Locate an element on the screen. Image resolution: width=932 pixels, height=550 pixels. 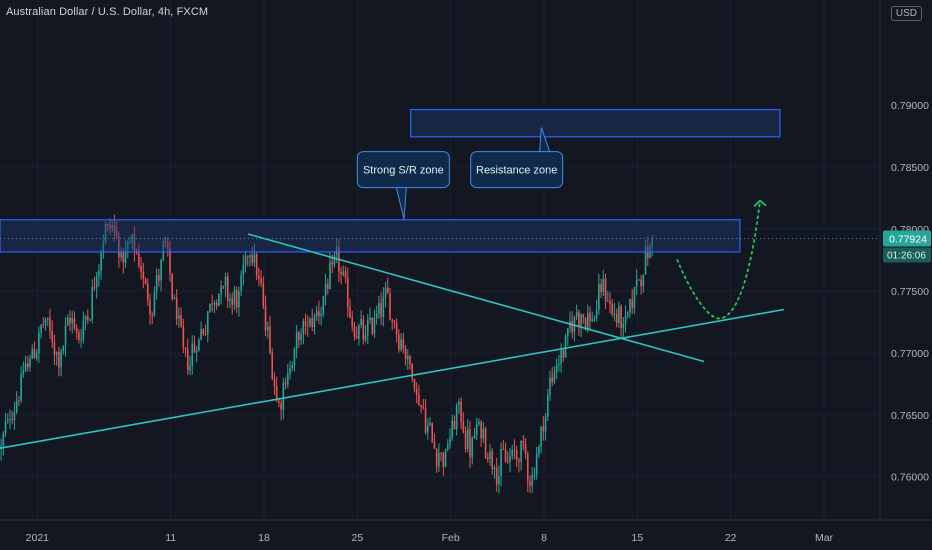
callout-sr: Strong S/R zone is located at coordinates (403, 185).